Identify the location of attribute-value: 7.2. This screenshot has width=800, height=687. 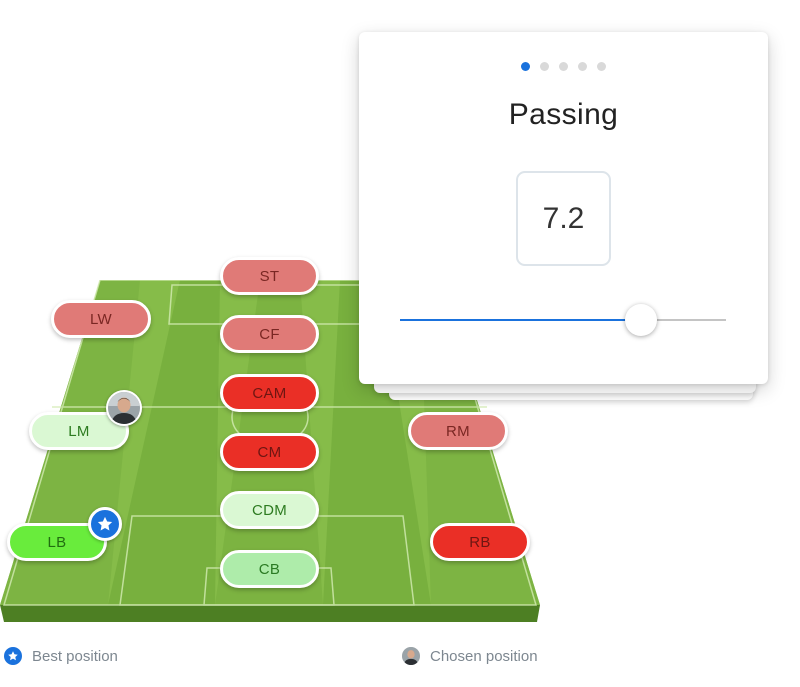
(563, 218).